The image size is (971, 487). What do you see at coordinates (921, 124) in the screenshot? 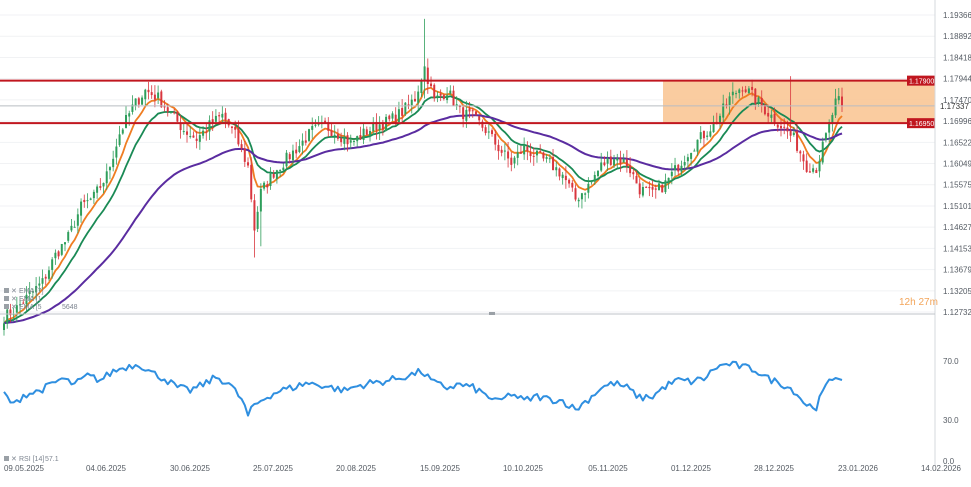
I see `support-tag-label: 1.16950` at bounding box center [921, 124].